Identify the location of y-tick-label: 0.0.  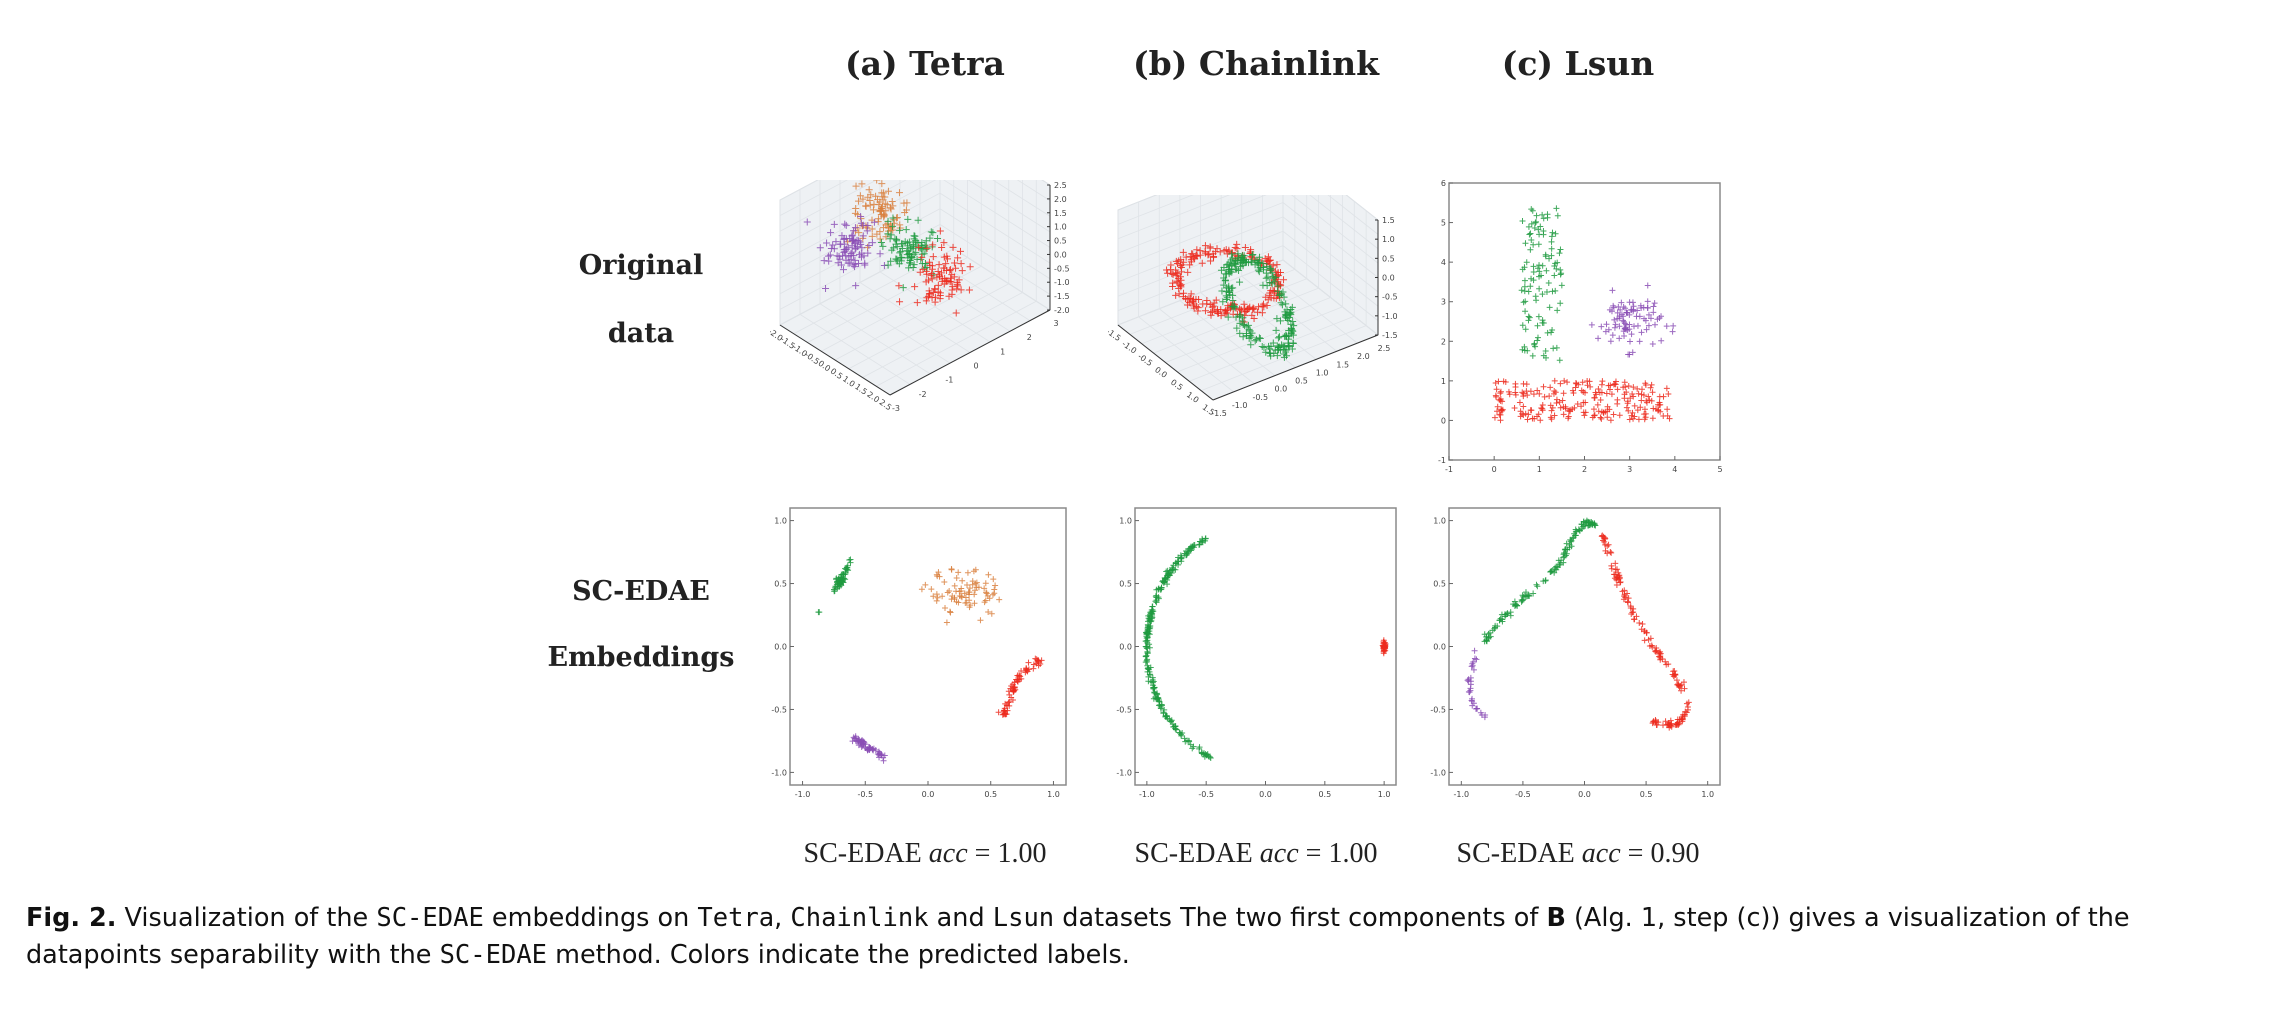
(780, 647).